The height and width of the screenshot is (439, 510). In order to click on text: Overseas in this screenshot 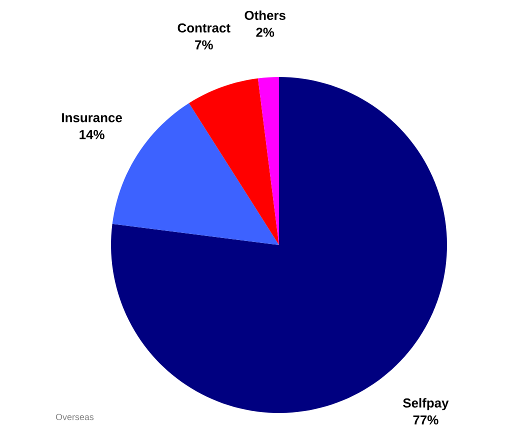, I will do `click(75, 417)`.